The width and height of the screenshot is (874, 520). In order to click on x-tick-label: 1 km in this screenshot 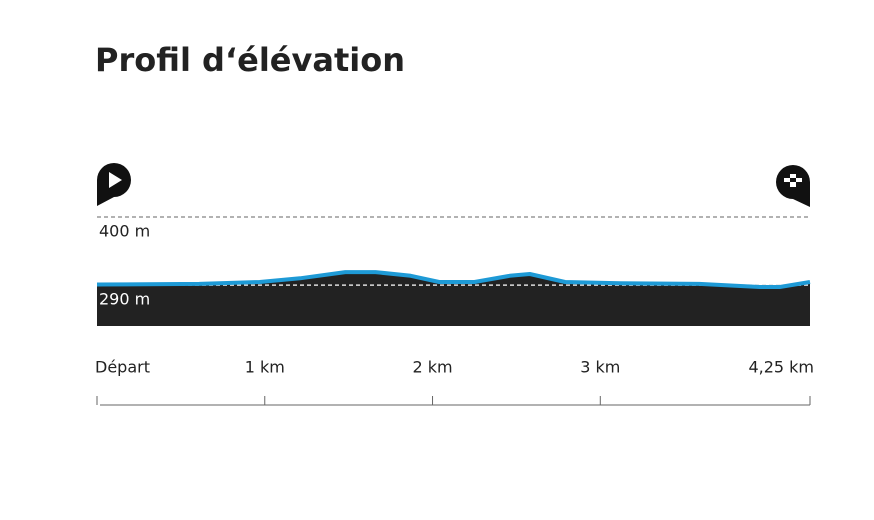, I will do `click(265, 367)`.